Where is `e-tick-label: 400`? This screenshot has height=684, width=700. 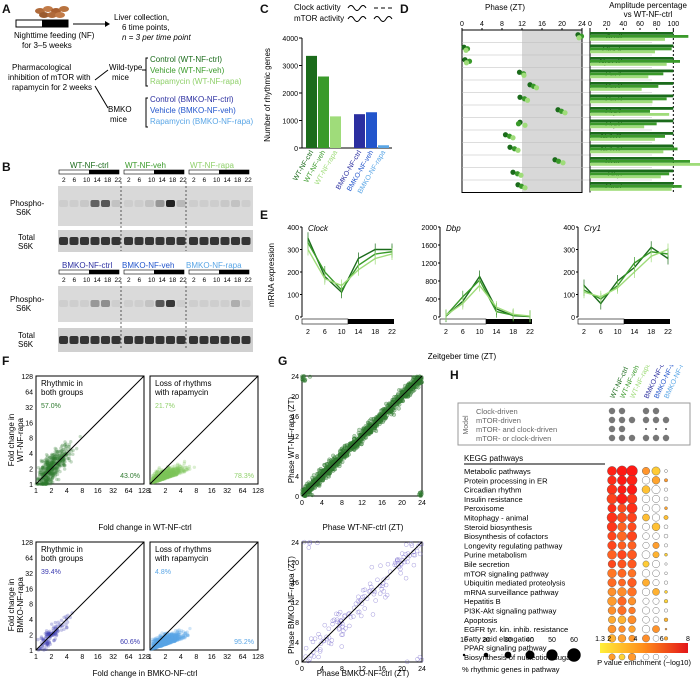 e-tick-label: 400 is located at coordinates (293, 228).